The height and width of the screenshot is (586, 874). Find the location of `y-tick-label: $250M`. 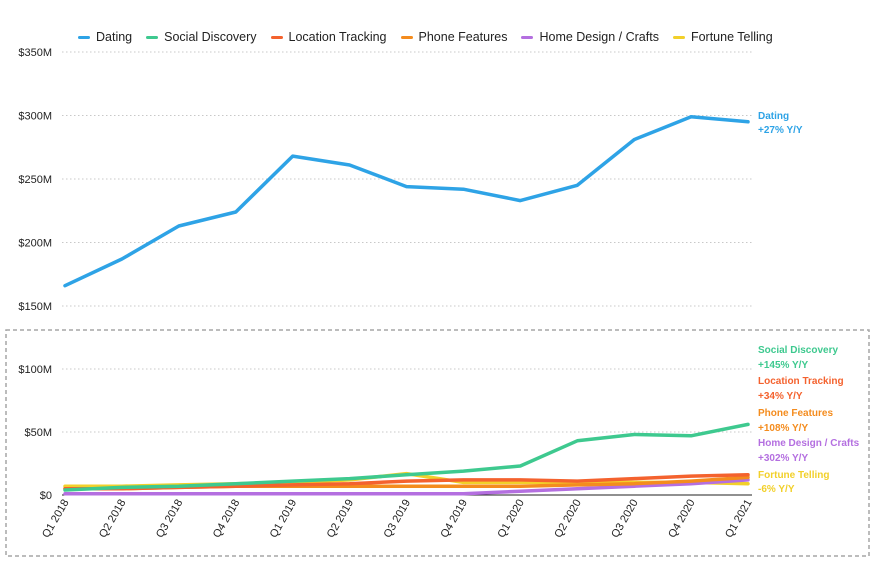

y-tick-label: $250M is located at coordinates (35, 180).